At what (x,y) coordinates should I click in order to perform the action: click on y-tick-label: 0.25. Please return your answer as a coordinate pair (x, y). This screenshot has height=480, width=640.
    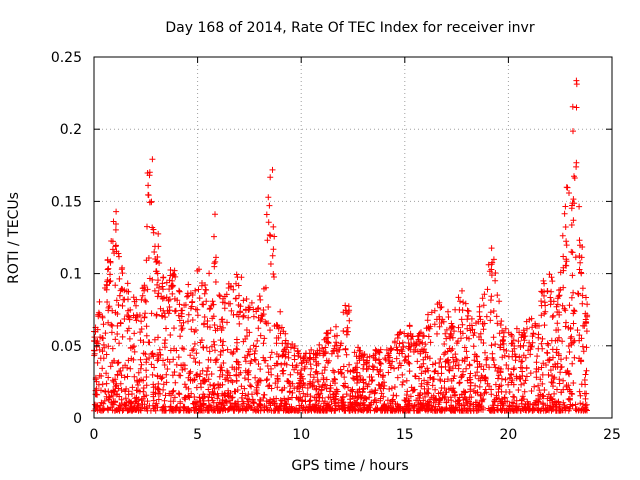
    Looking at the image, I should click on (66, 58).